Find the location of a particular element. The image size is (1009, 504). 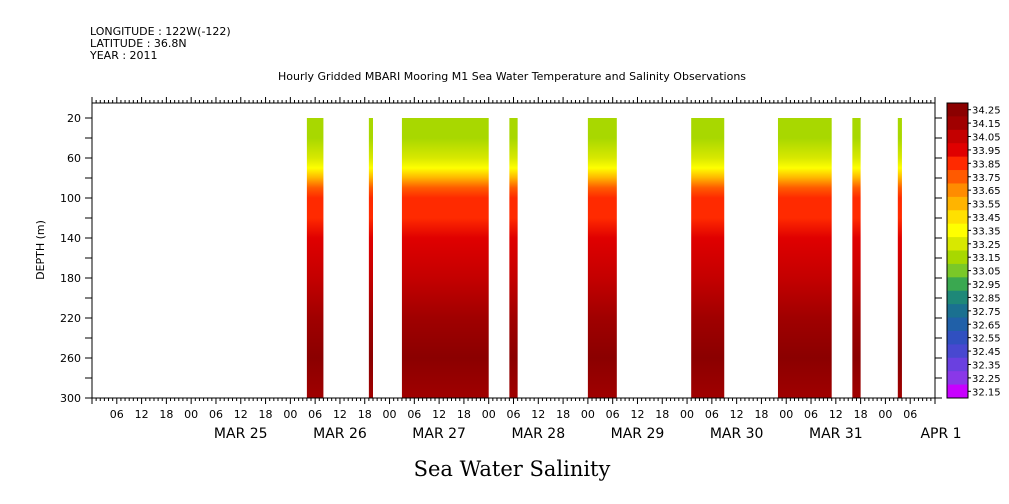

colorbar-label: 34.25 is located at coordinates (986, 111).